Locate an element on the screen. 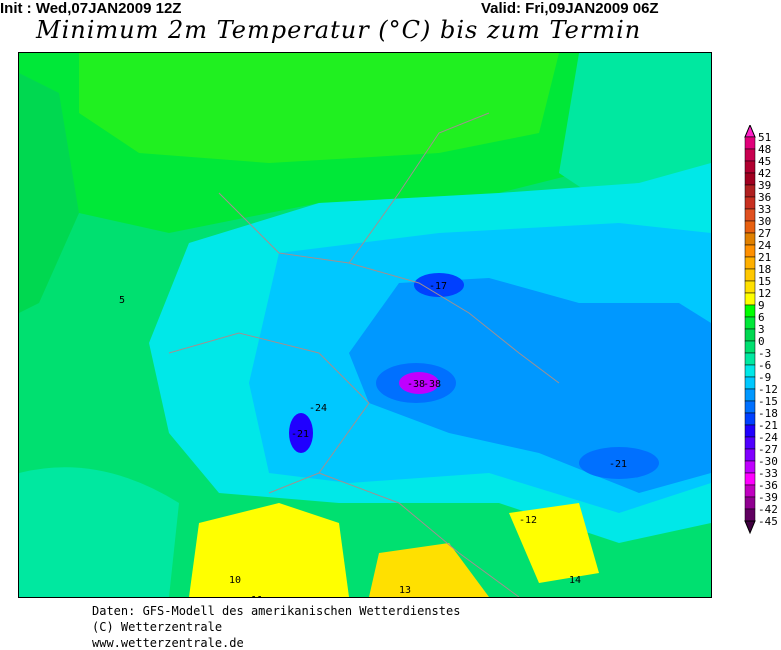  sample-value: 13 is located at coordinates (405, 590).